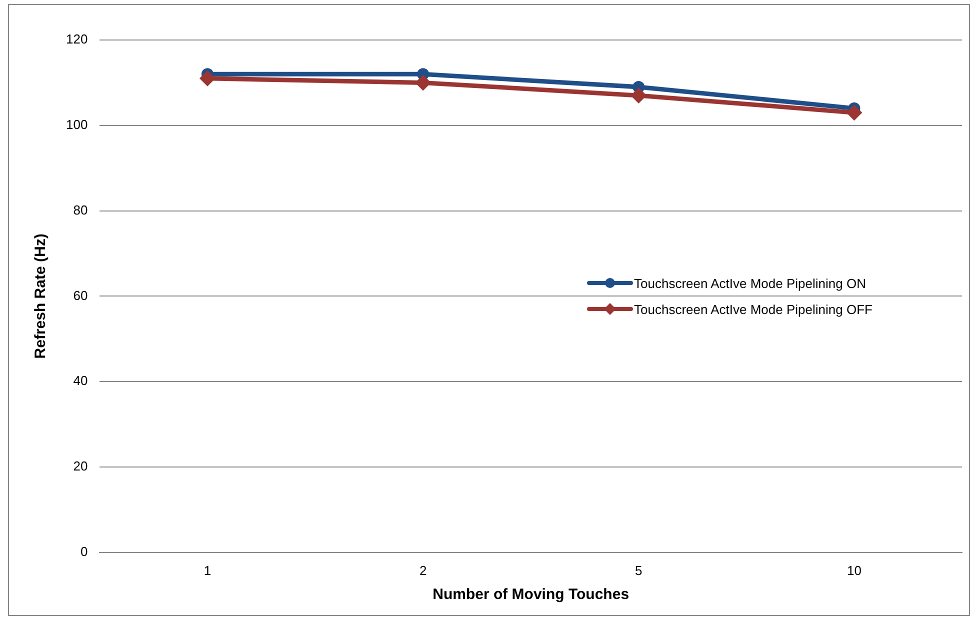  Describe the element at coordinates (80, 295) in the screenshot. I see `y-tick-label: 60` at that location.